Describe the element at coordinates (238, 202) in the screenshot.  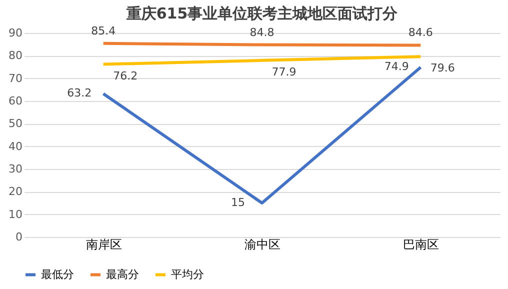
I see `data-label: 15` at that location.